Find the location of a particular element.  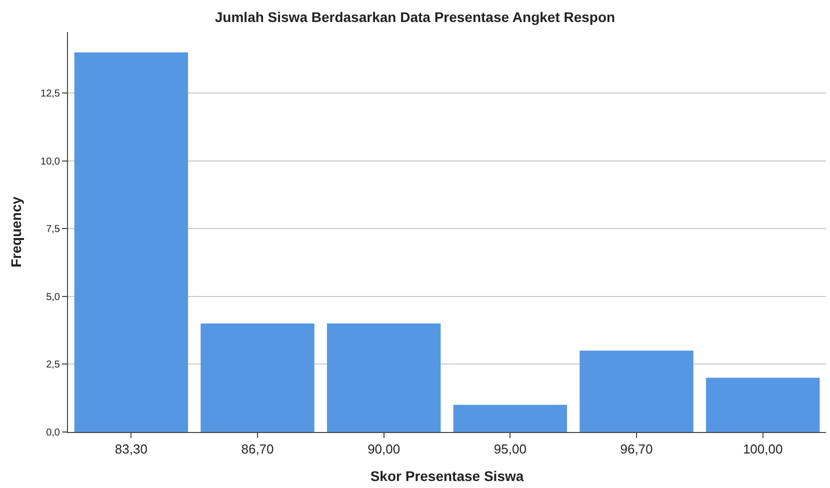

y-axis-title: Frequency is located at coordinates (16, 232).